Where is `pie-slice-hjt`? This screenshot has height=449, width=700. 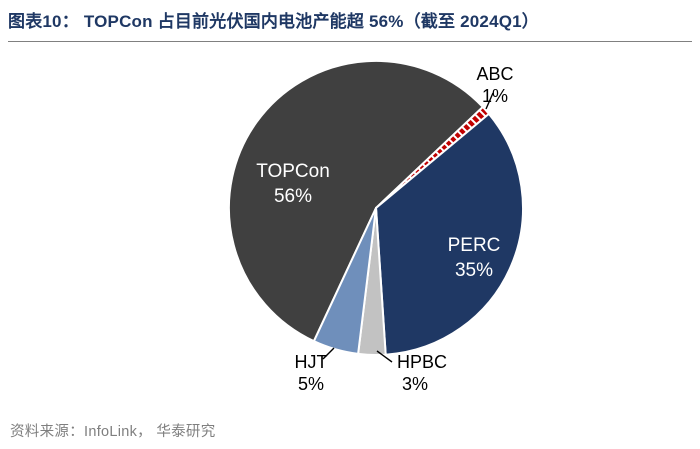
pie-slice-hjt is located at coordinates (344, 281).